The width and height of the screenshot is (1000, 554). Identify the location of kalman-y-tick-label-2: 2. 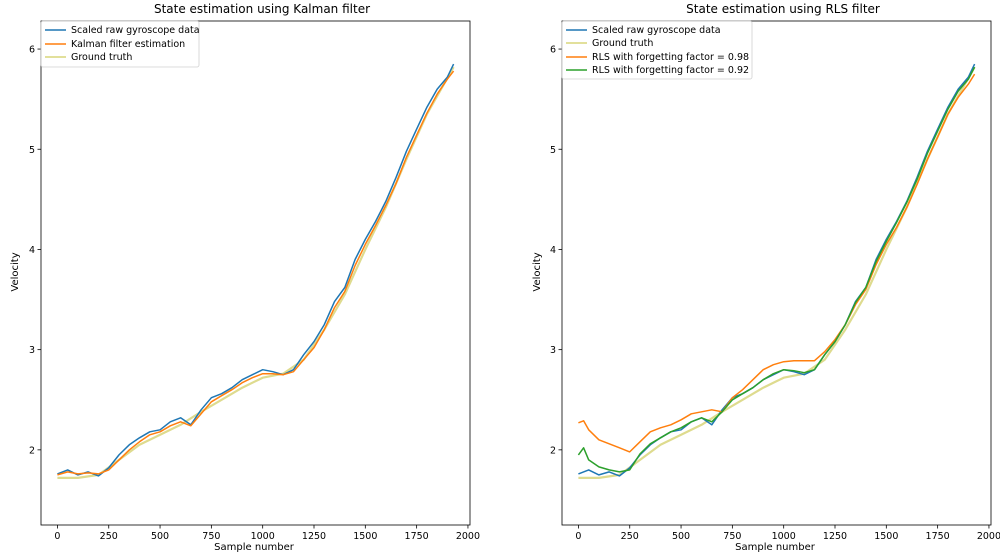
(32, 450).